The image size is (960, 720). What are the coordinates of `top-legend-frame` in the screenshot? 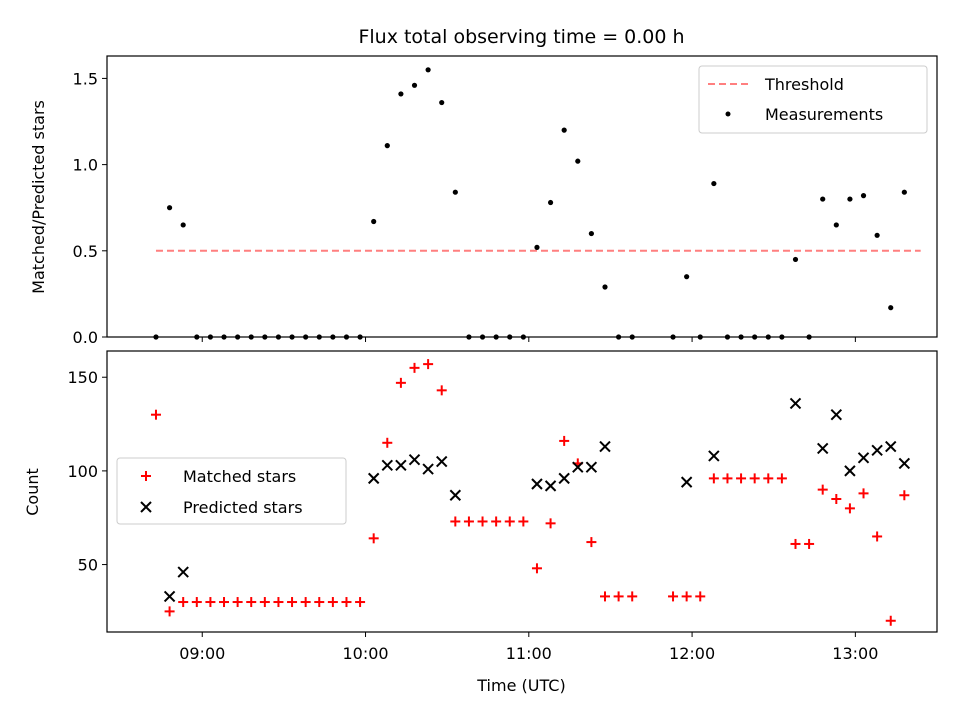 It's located at (813, 99).